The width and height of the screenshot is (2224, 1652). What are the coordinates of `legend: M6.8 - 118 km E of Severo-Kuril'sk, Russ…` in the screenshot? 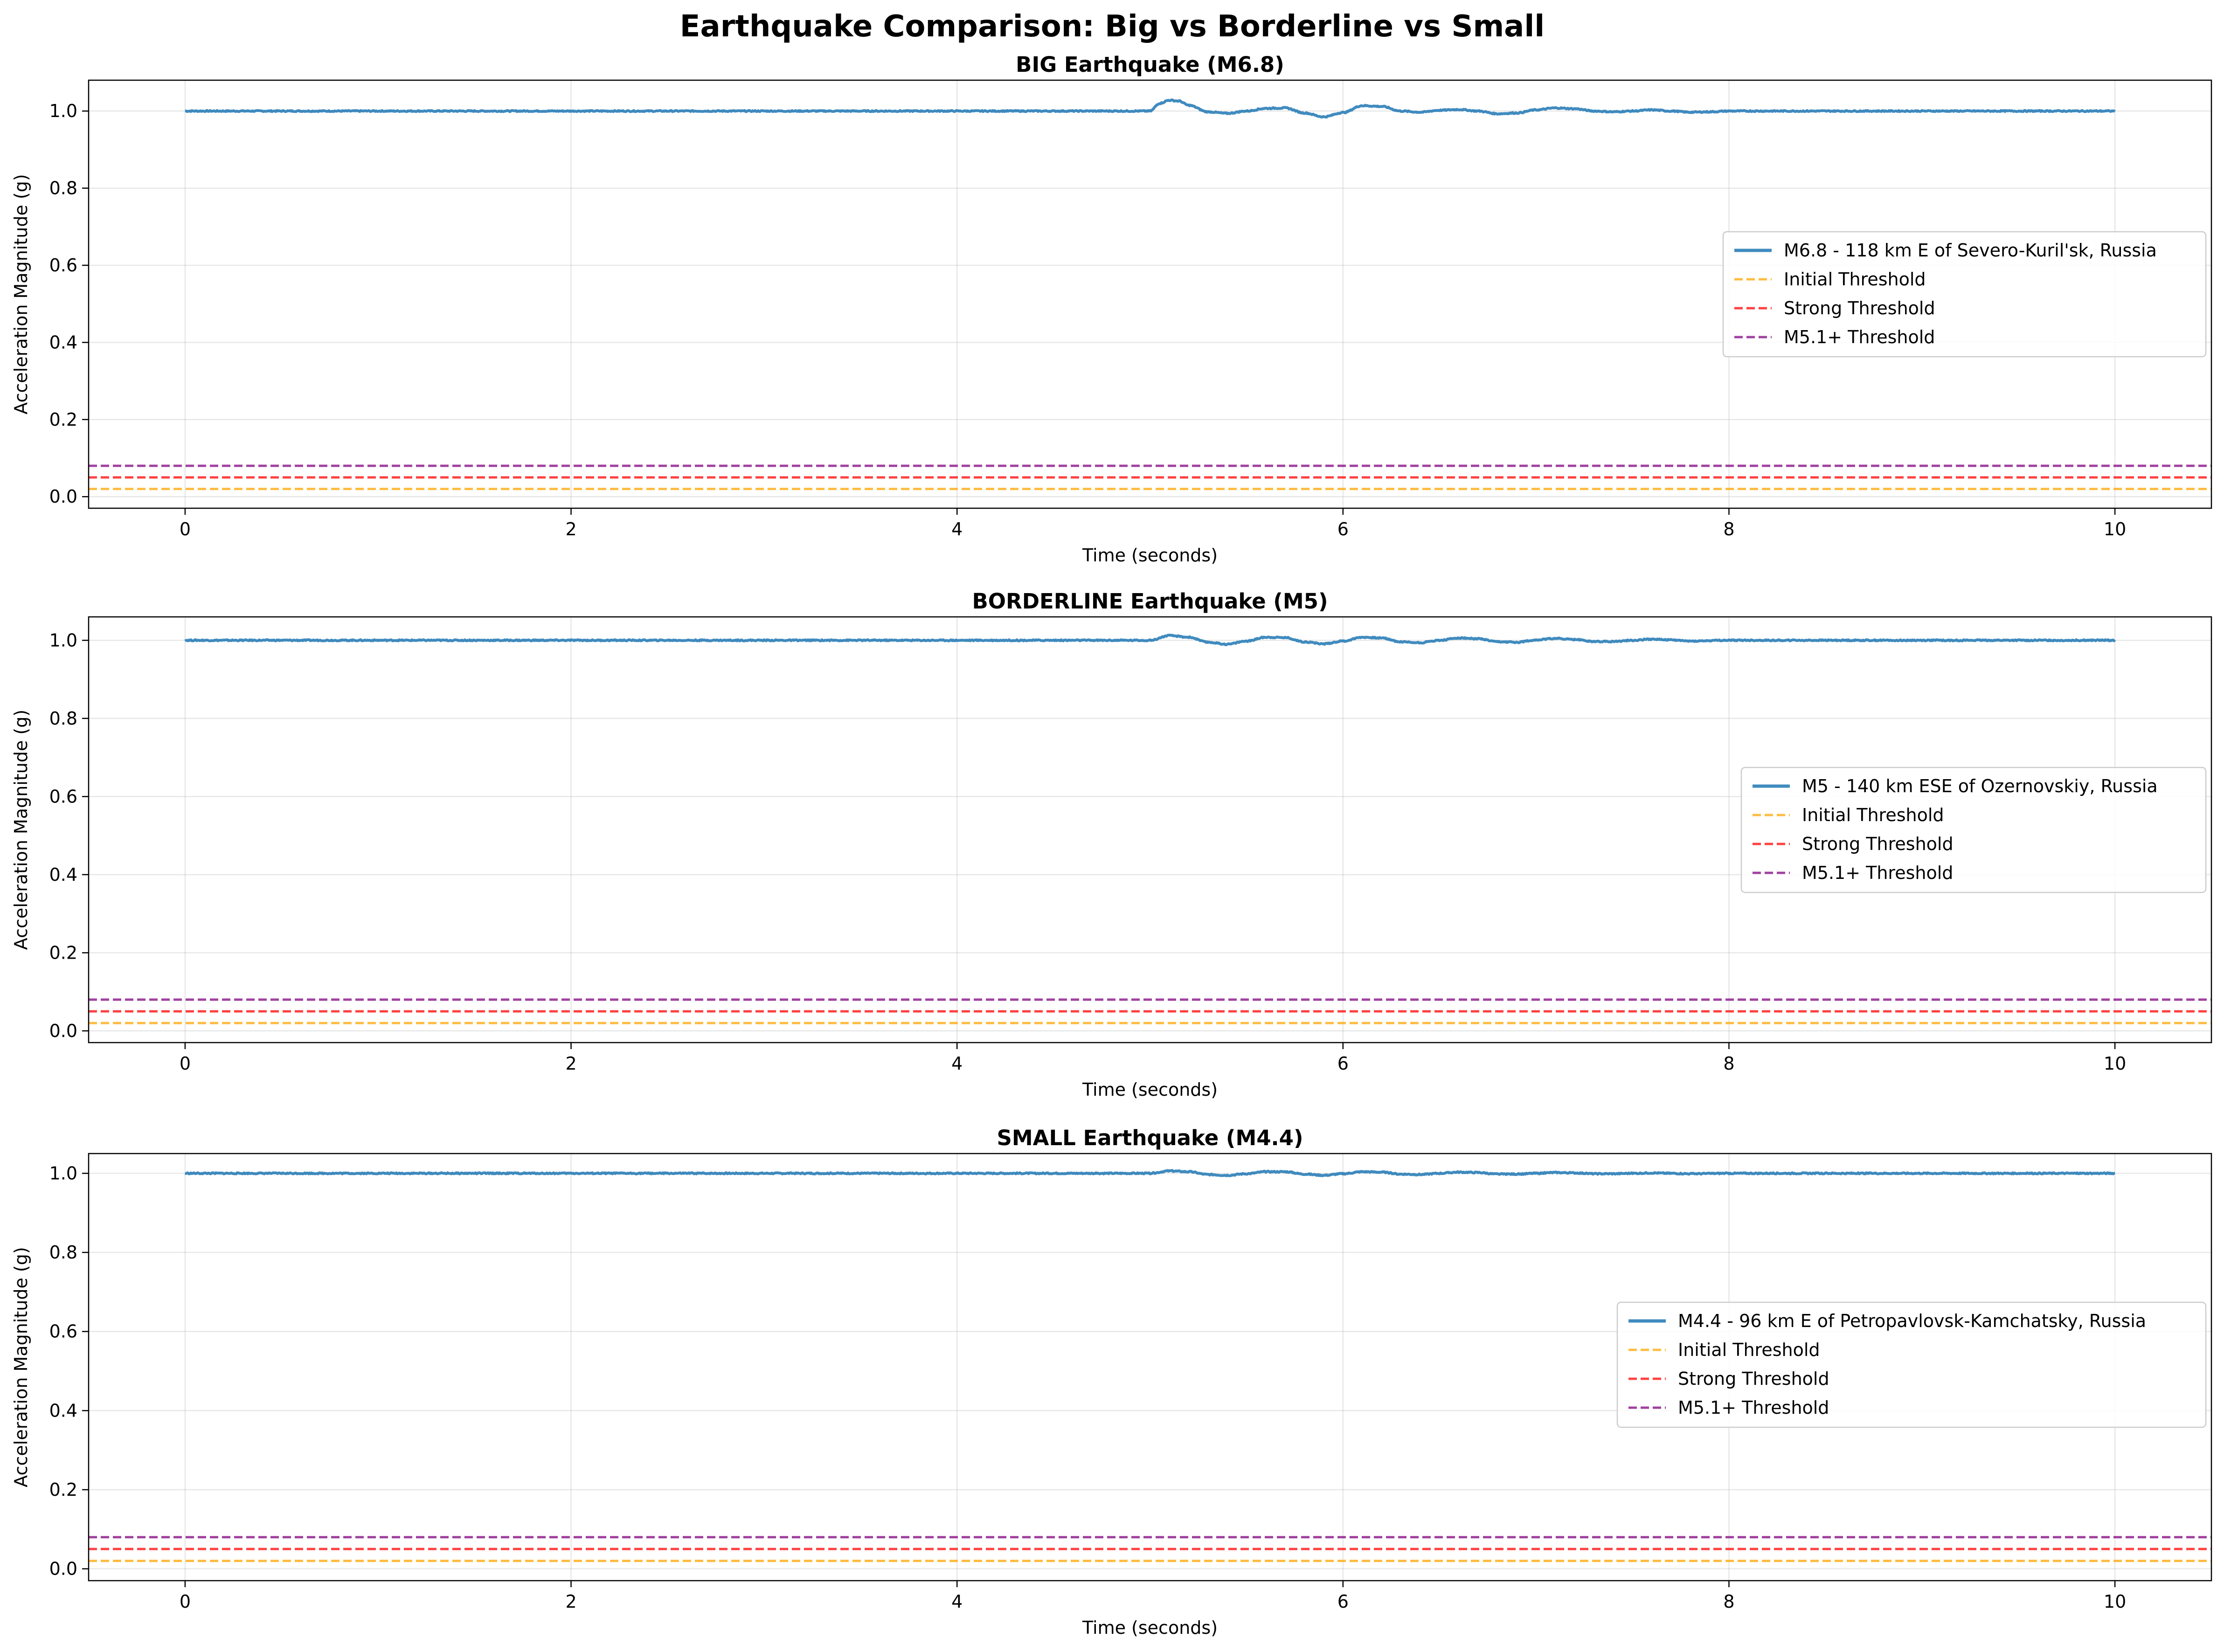 It's located at (1964, 294).